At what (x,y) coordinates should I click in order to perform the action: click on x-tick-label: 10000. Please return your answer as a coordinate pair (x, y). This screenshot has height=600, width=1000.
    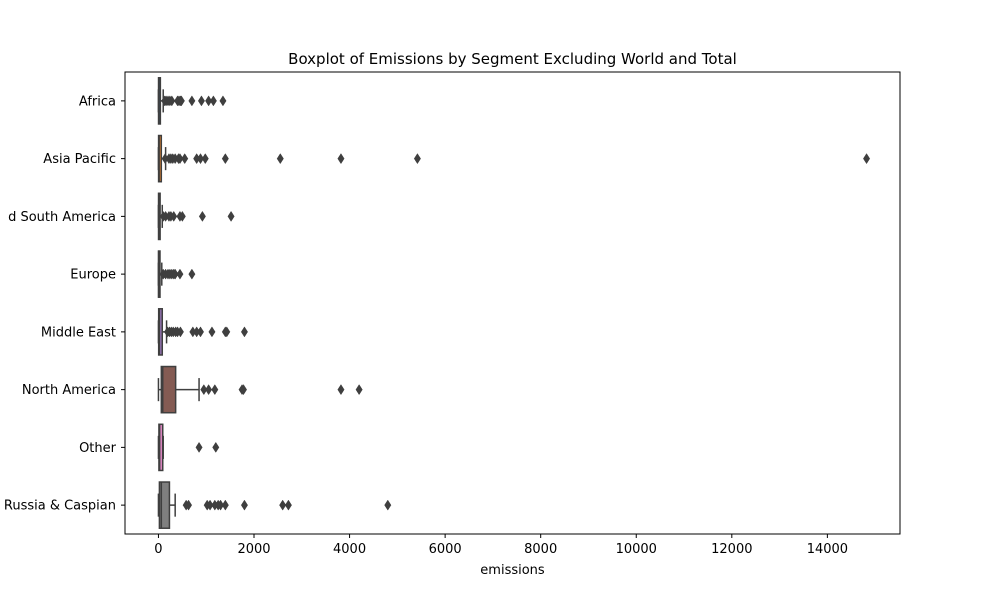
    Looking at the image, I should click on (636, 549).